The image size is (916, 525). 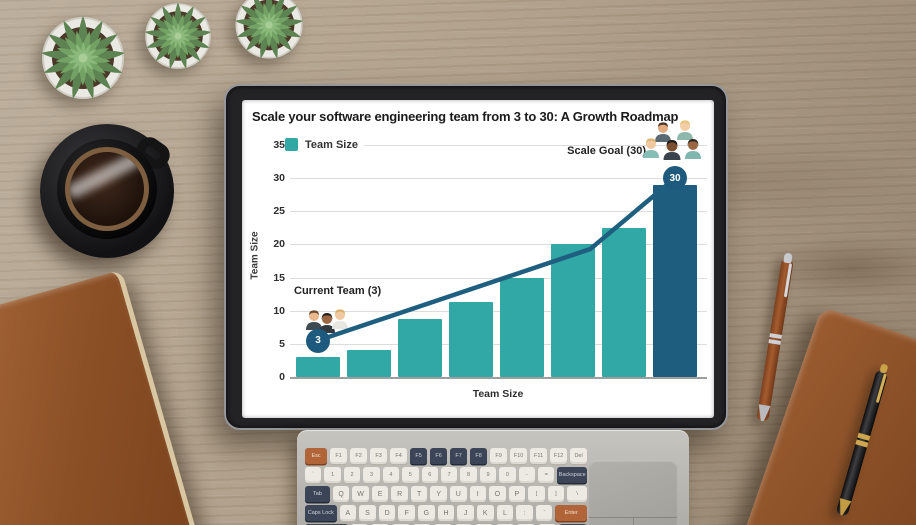 I want to click on y-tick-label: 35, so click(x=279, y=145).